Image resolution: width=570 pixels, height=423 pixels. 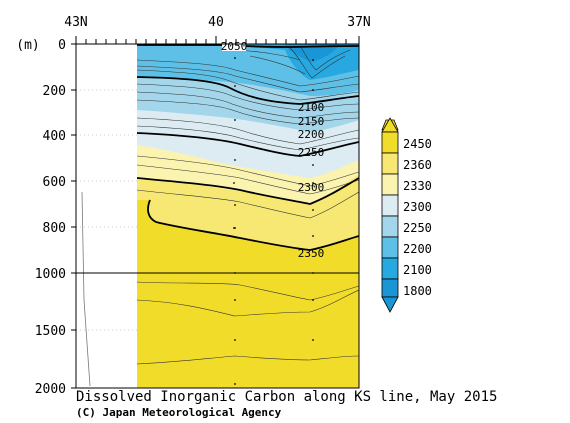 I want to click on y-axis-unit: (m), so click(x=27, y=45).